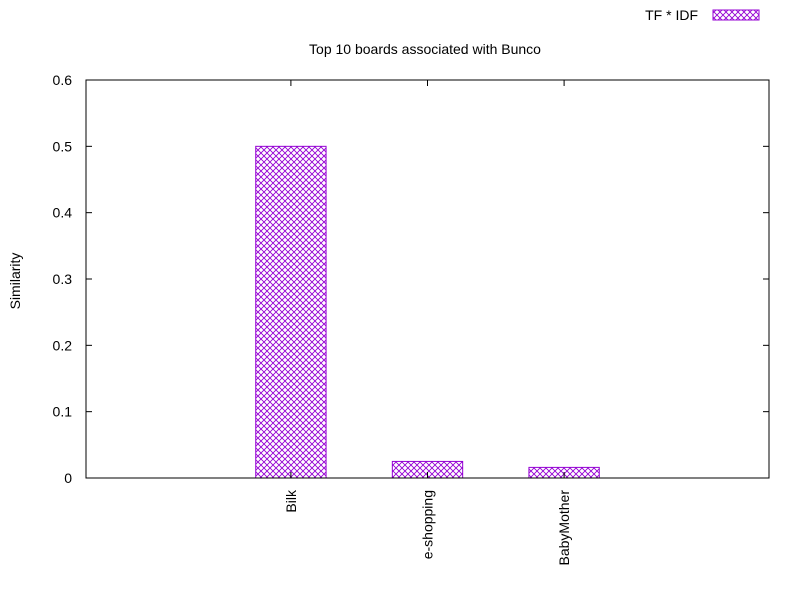  Describe the element at coordinates (63, 146) in the screenshot. I see `y-tick-label: 0.5` at that location.